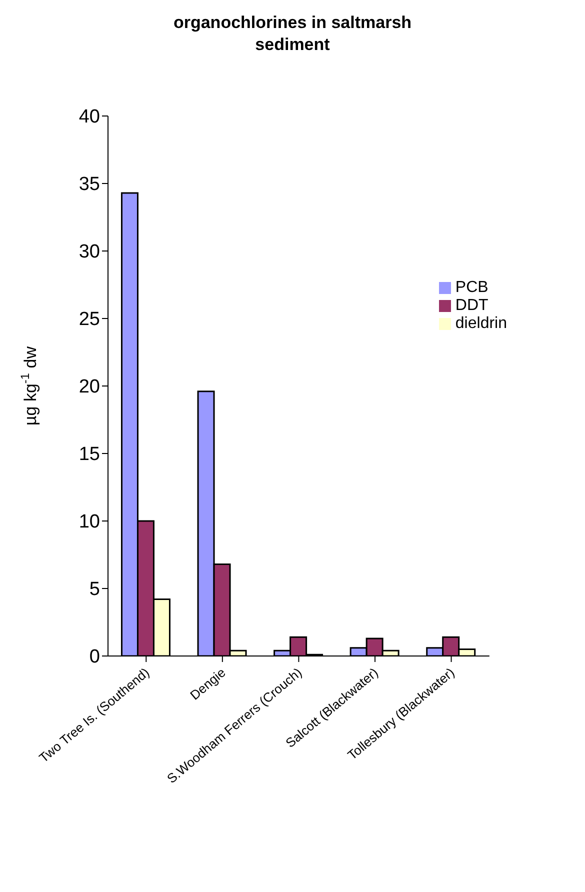 The image size is (585, 892). What do you see at coordinates (94, 657) in the screenshot?
I see `y-tick-label: 0` at bounding box center [94, 657].